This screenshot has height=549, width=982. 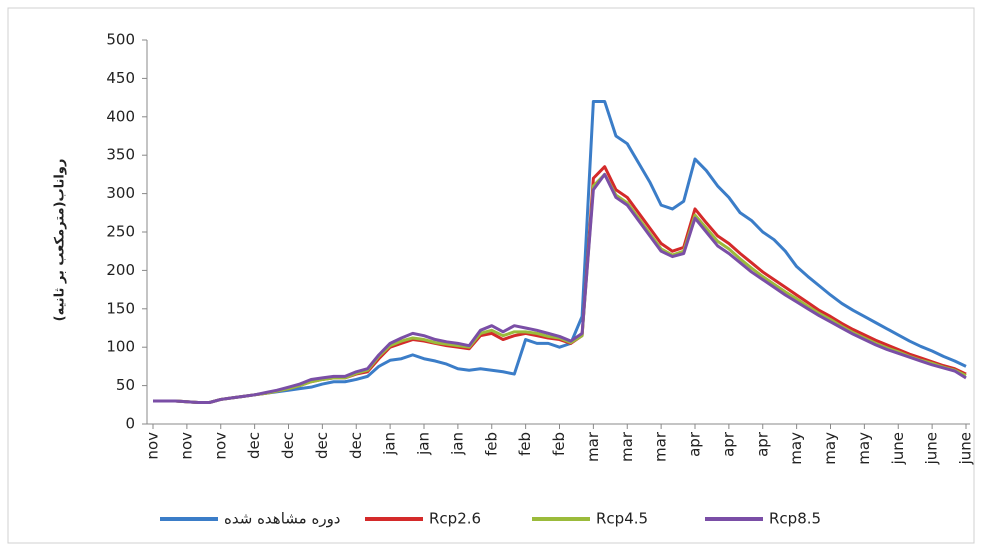 What do you see at coordinates (120, 155) in the screenshot?
I see `y-tick-label: 350` at bounding box center [120, 155].